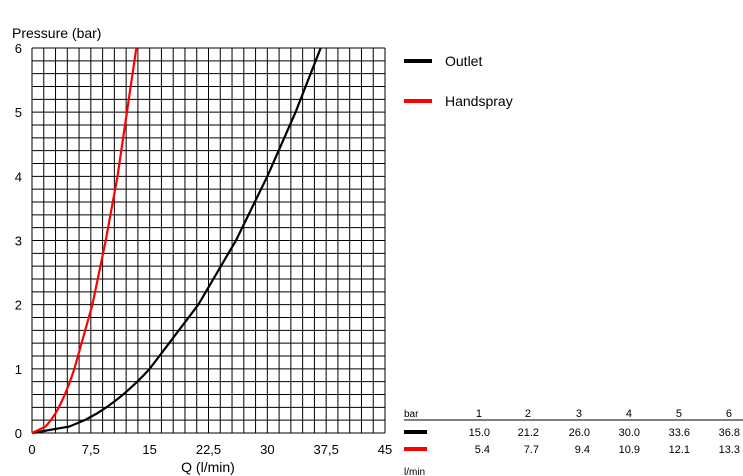  I want to click on table-unit-lmin: l/min, so click(414, 471).